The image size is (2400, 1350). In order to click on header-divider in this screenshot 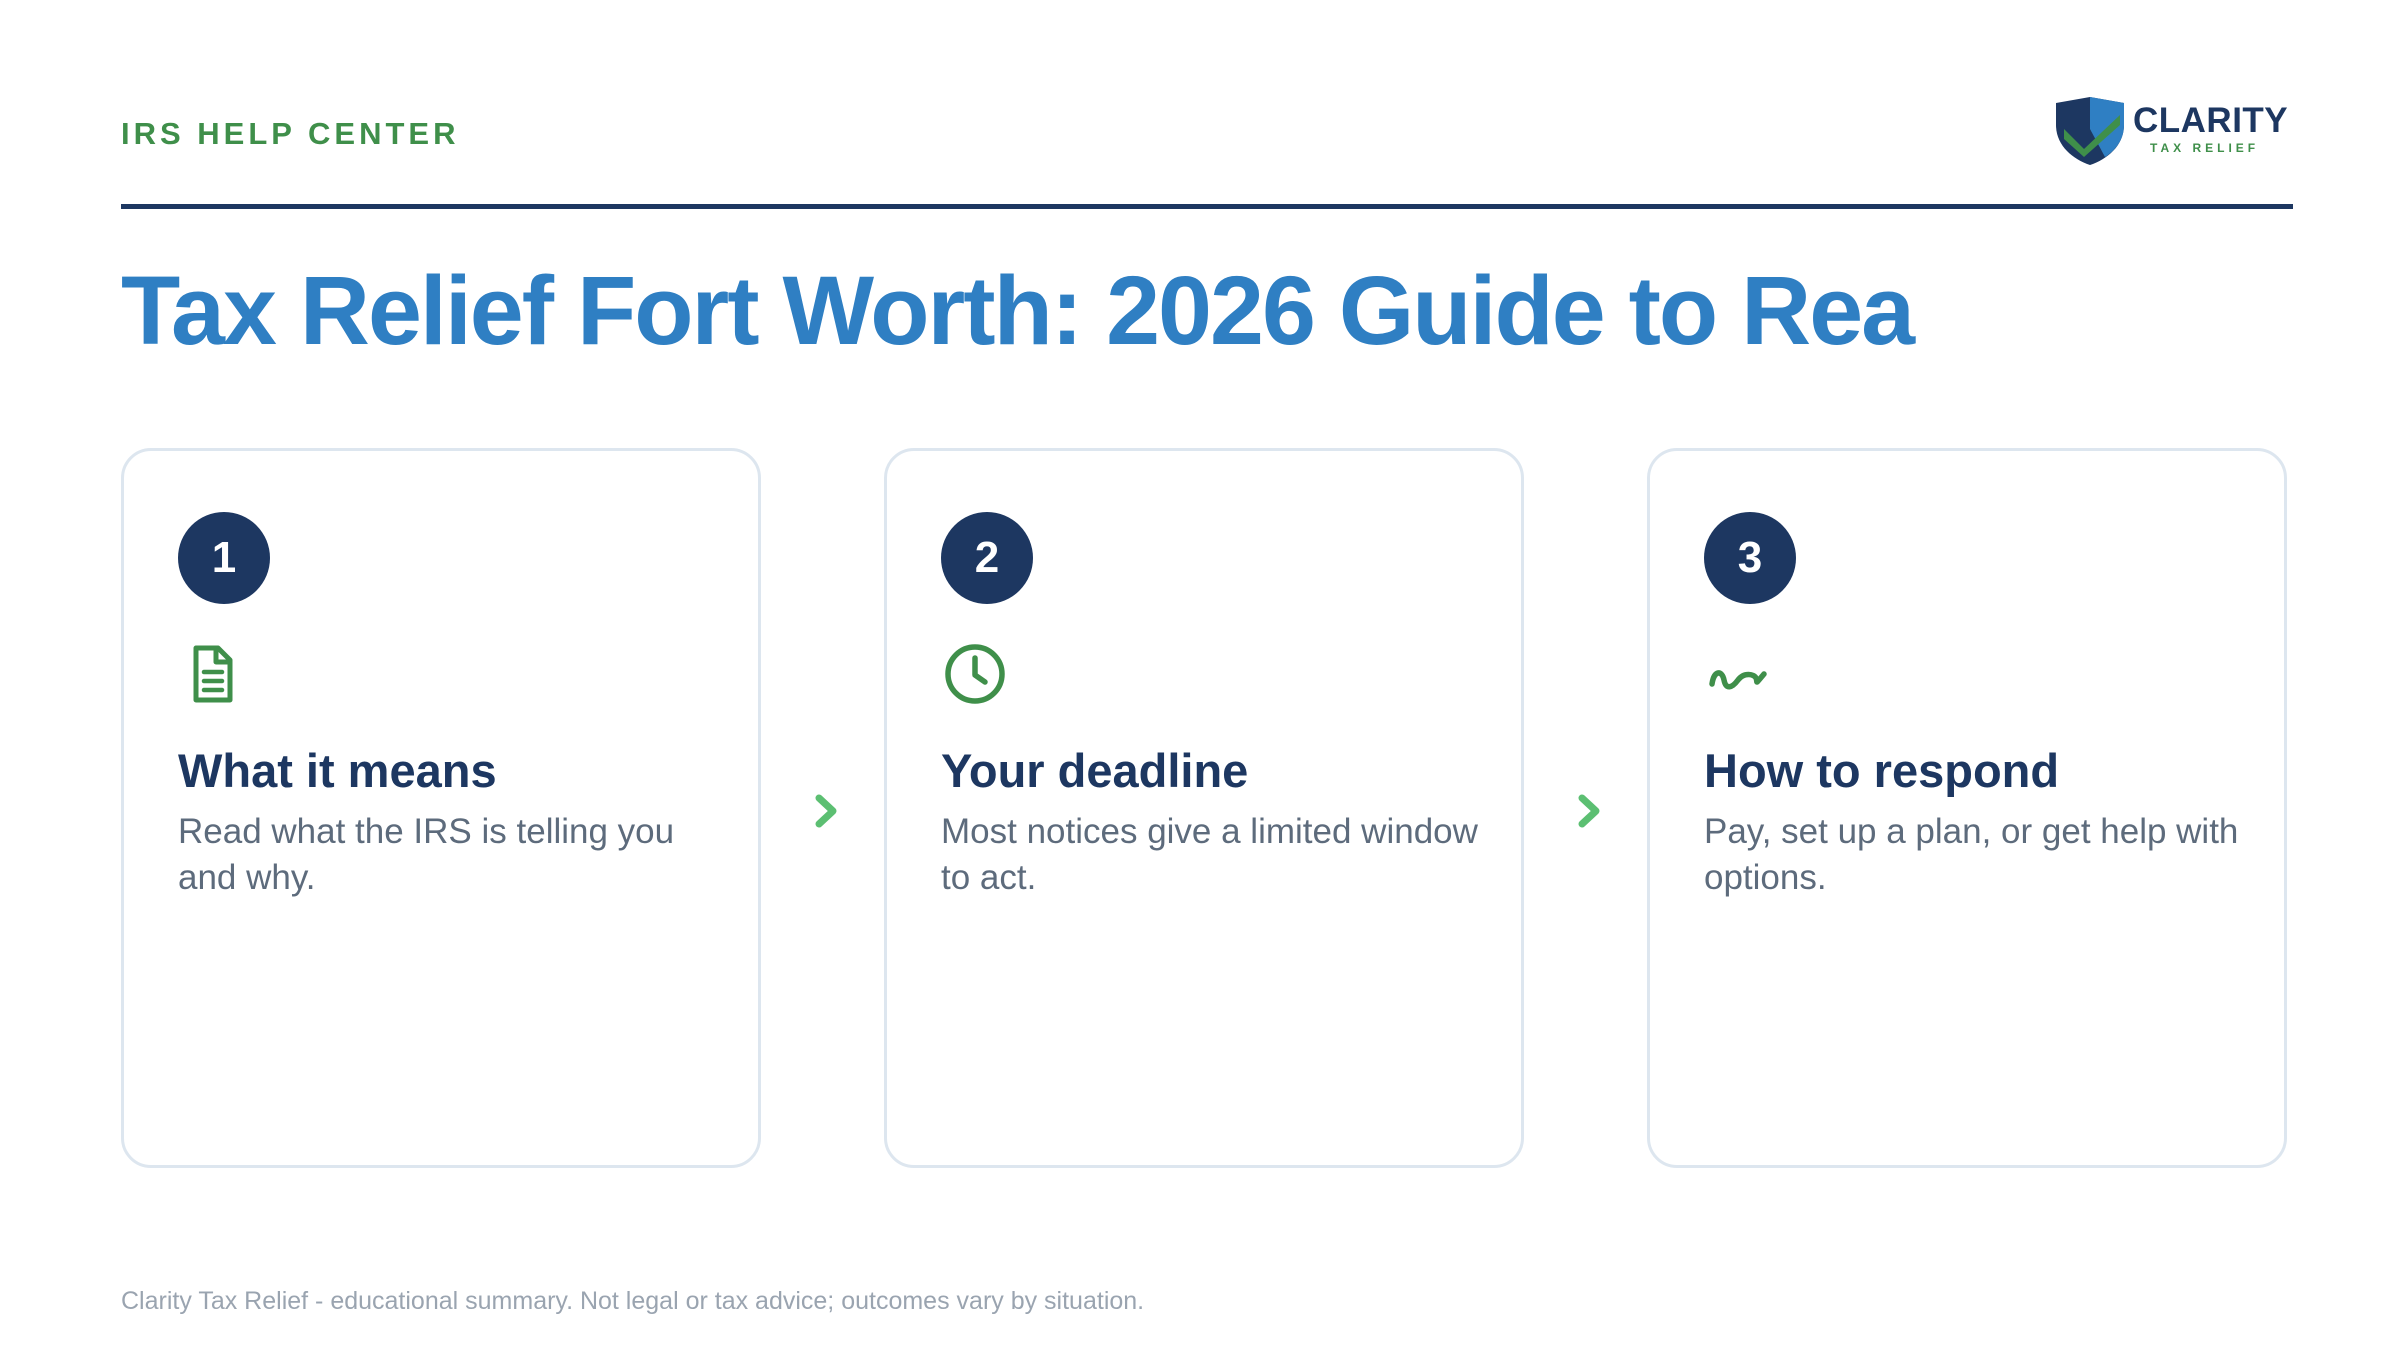, I will do `click(1207, 206)`.